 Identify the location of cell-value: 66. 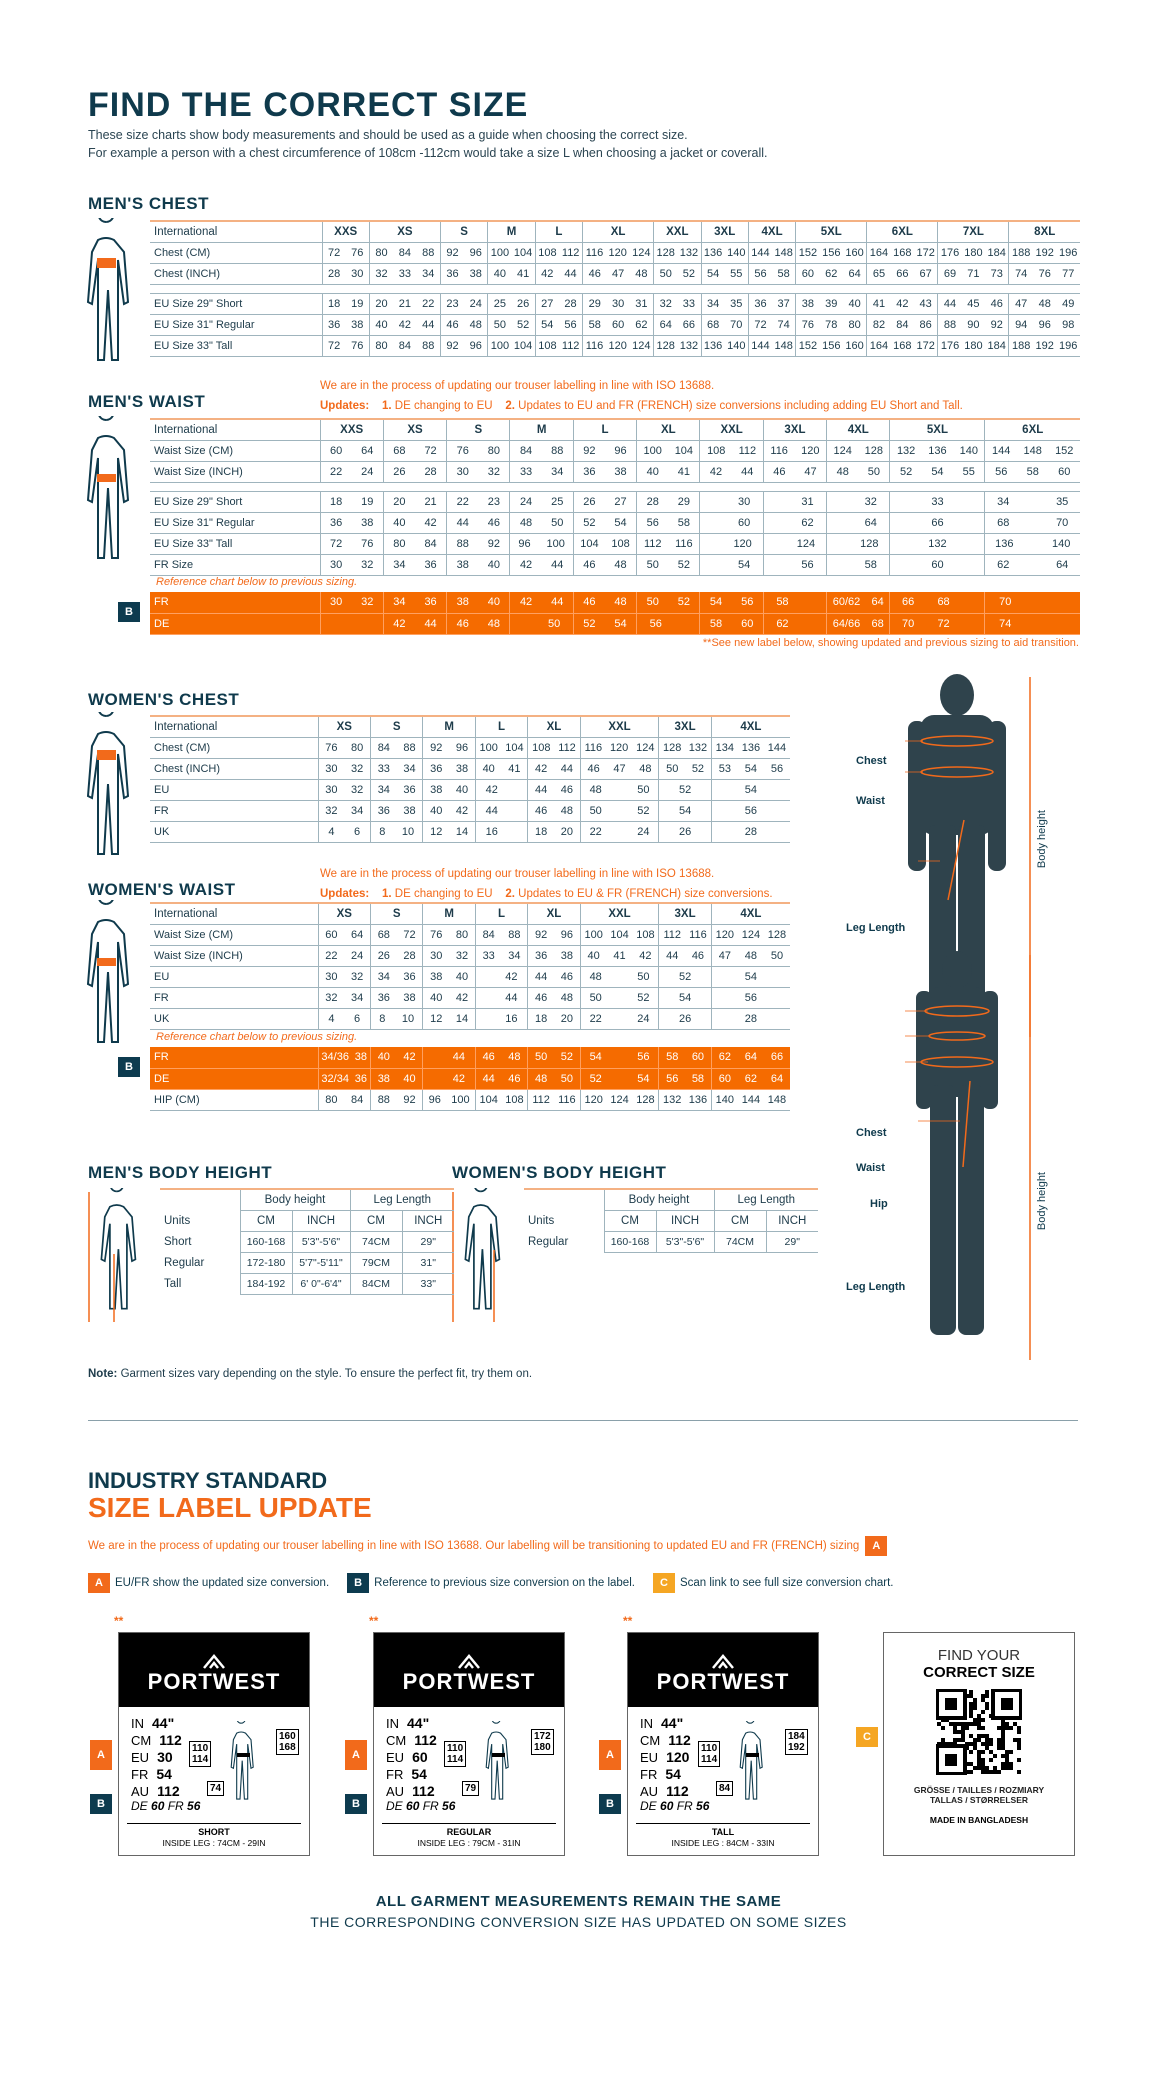
(689, 324).